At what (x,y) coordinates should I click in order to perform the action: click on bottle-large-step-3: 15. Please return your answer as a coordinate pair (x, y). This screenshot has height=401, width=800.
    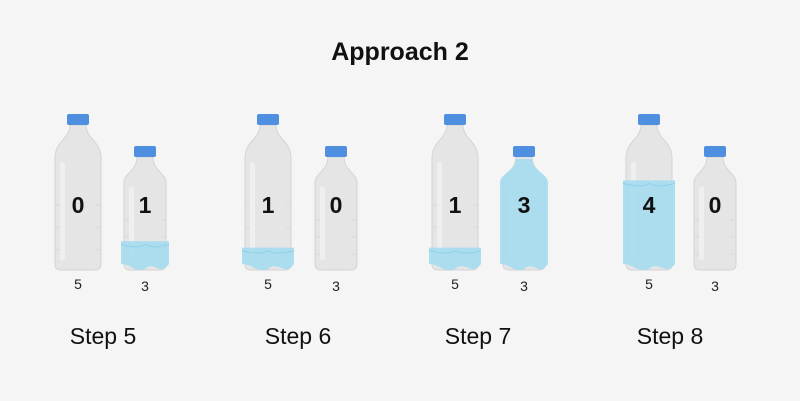
    Looking at the image, I should click on (455, 203).